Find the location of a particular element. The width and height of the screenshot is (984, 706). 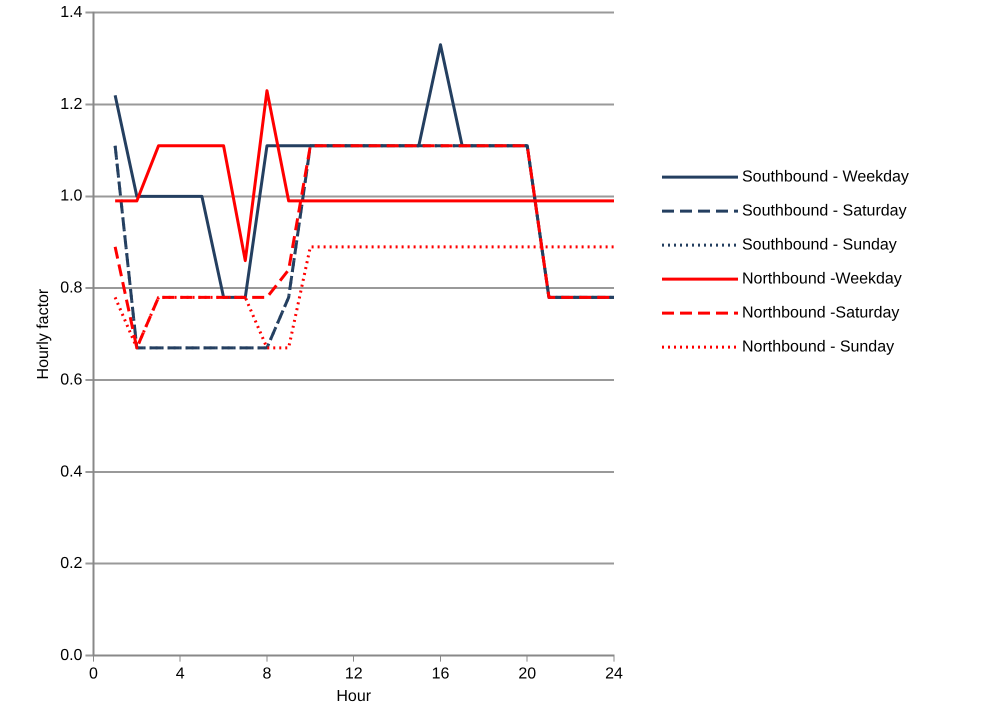

legend-label: Northbound - Sunday is located at coordinates (818, 347).